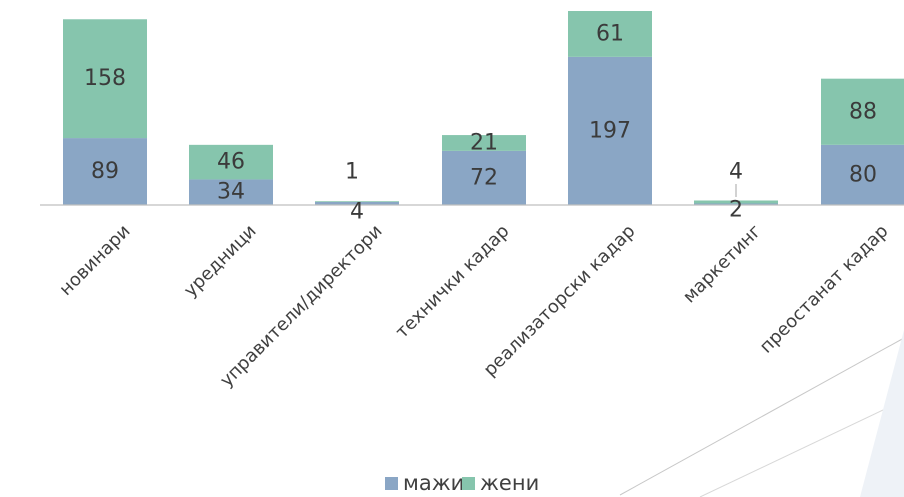  I want to click on x-tick-label-3: технички кадар, so click(453, 282).